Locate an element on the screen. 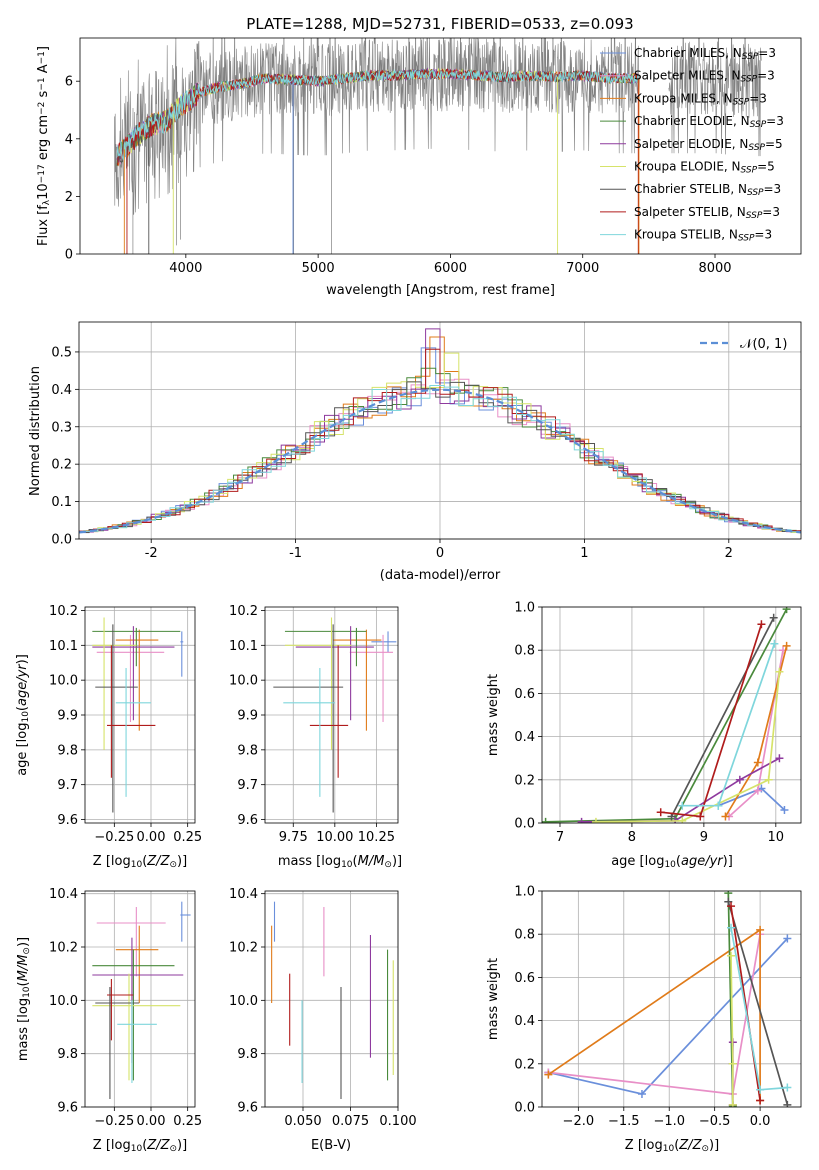 Image resolution: width=819 pixels, height=1170 pixels. axes-age_vs_Z: −0.25 0.00 0.25 9.6 9.7 9.8 9.9 10.0 10.1 10.2 is located at coordinates (125, 724).